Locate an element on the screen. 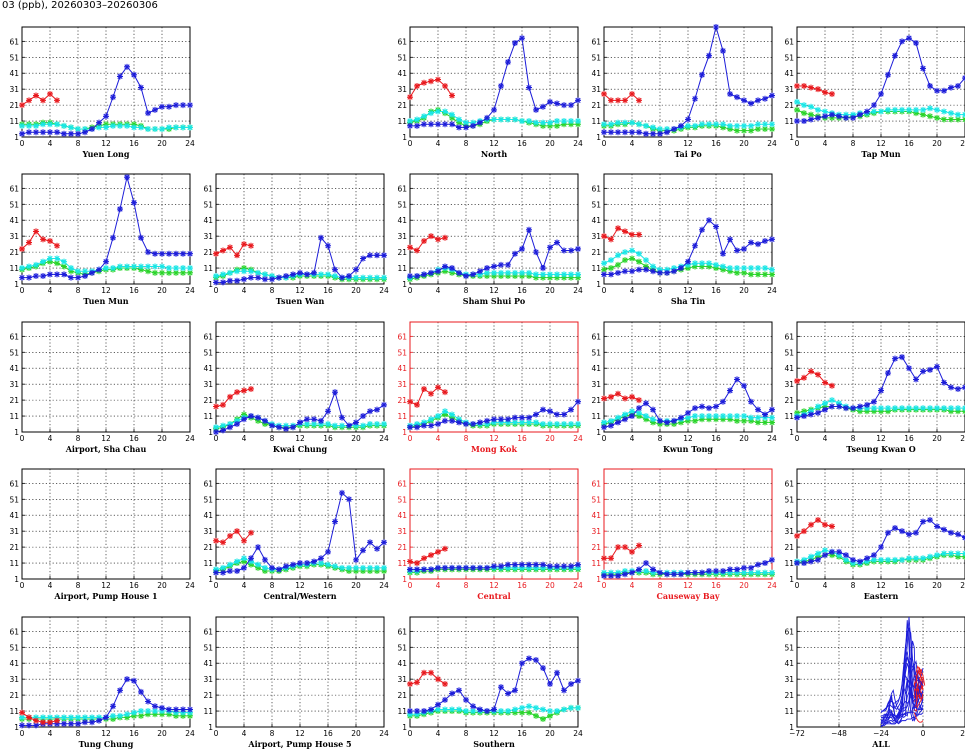 The height and width of the screenshot is (755, 965). station-label: Tsuen Wan is located at coordinates (300, 301).